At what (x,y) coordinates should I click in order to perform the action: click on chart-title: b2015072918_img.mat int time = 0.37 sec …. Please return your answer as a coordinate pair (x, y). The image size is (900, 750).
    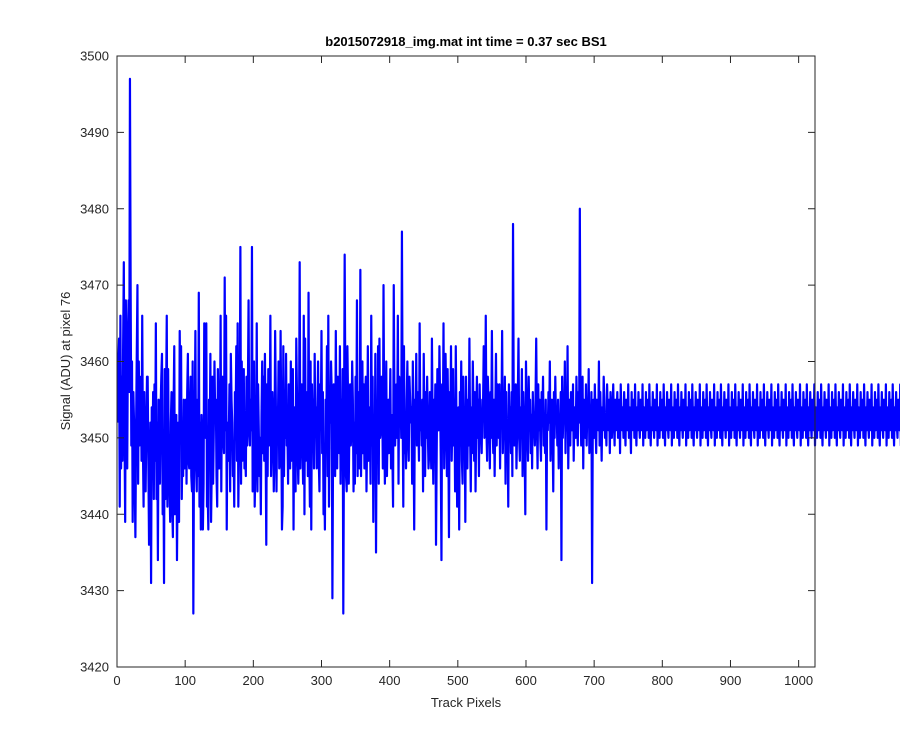
    Looking at the image, I should click on (465, 41).